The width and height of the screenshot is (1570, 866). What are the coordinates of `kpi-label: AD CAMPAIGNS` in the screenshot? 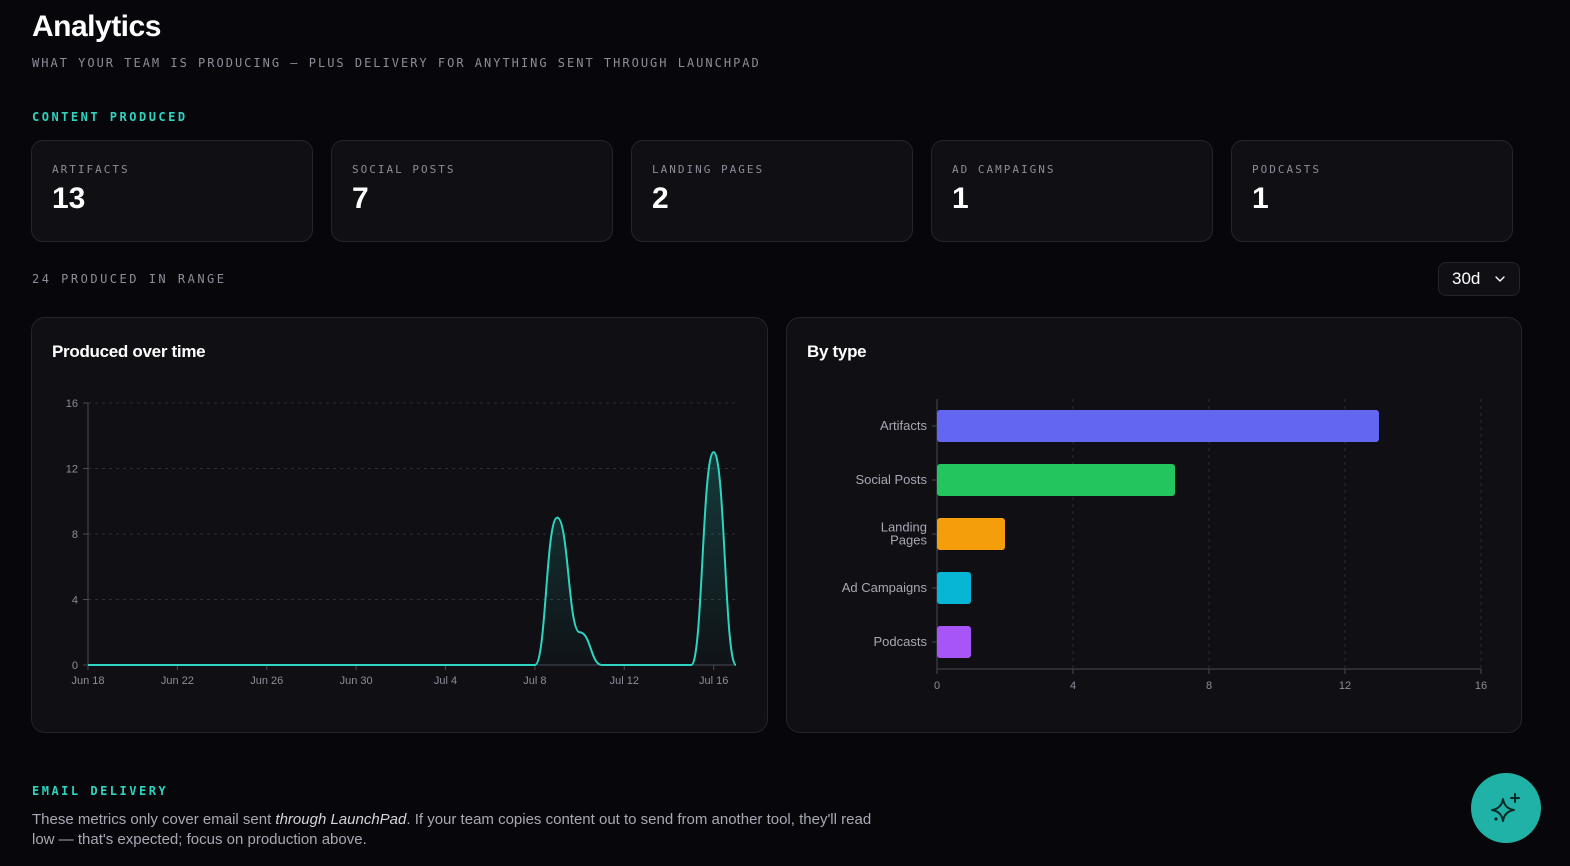 It's located at (1004, 169).